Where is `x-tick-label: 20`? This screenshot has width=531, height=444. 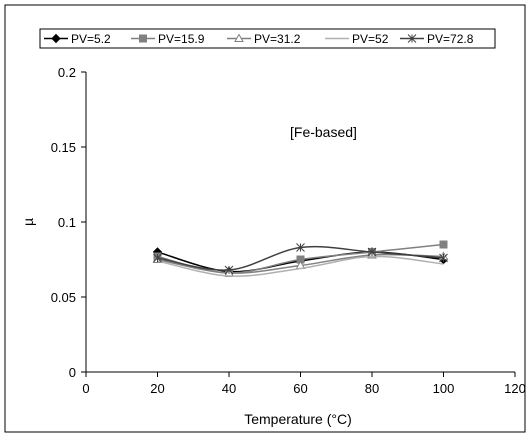
x-tick-label: 20 is located at coordinates (157, 388).